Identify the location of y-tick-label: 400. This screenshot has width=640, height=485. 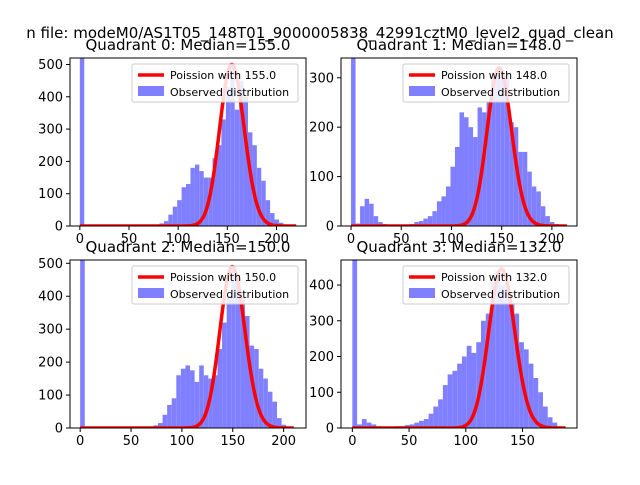
(321, 286).